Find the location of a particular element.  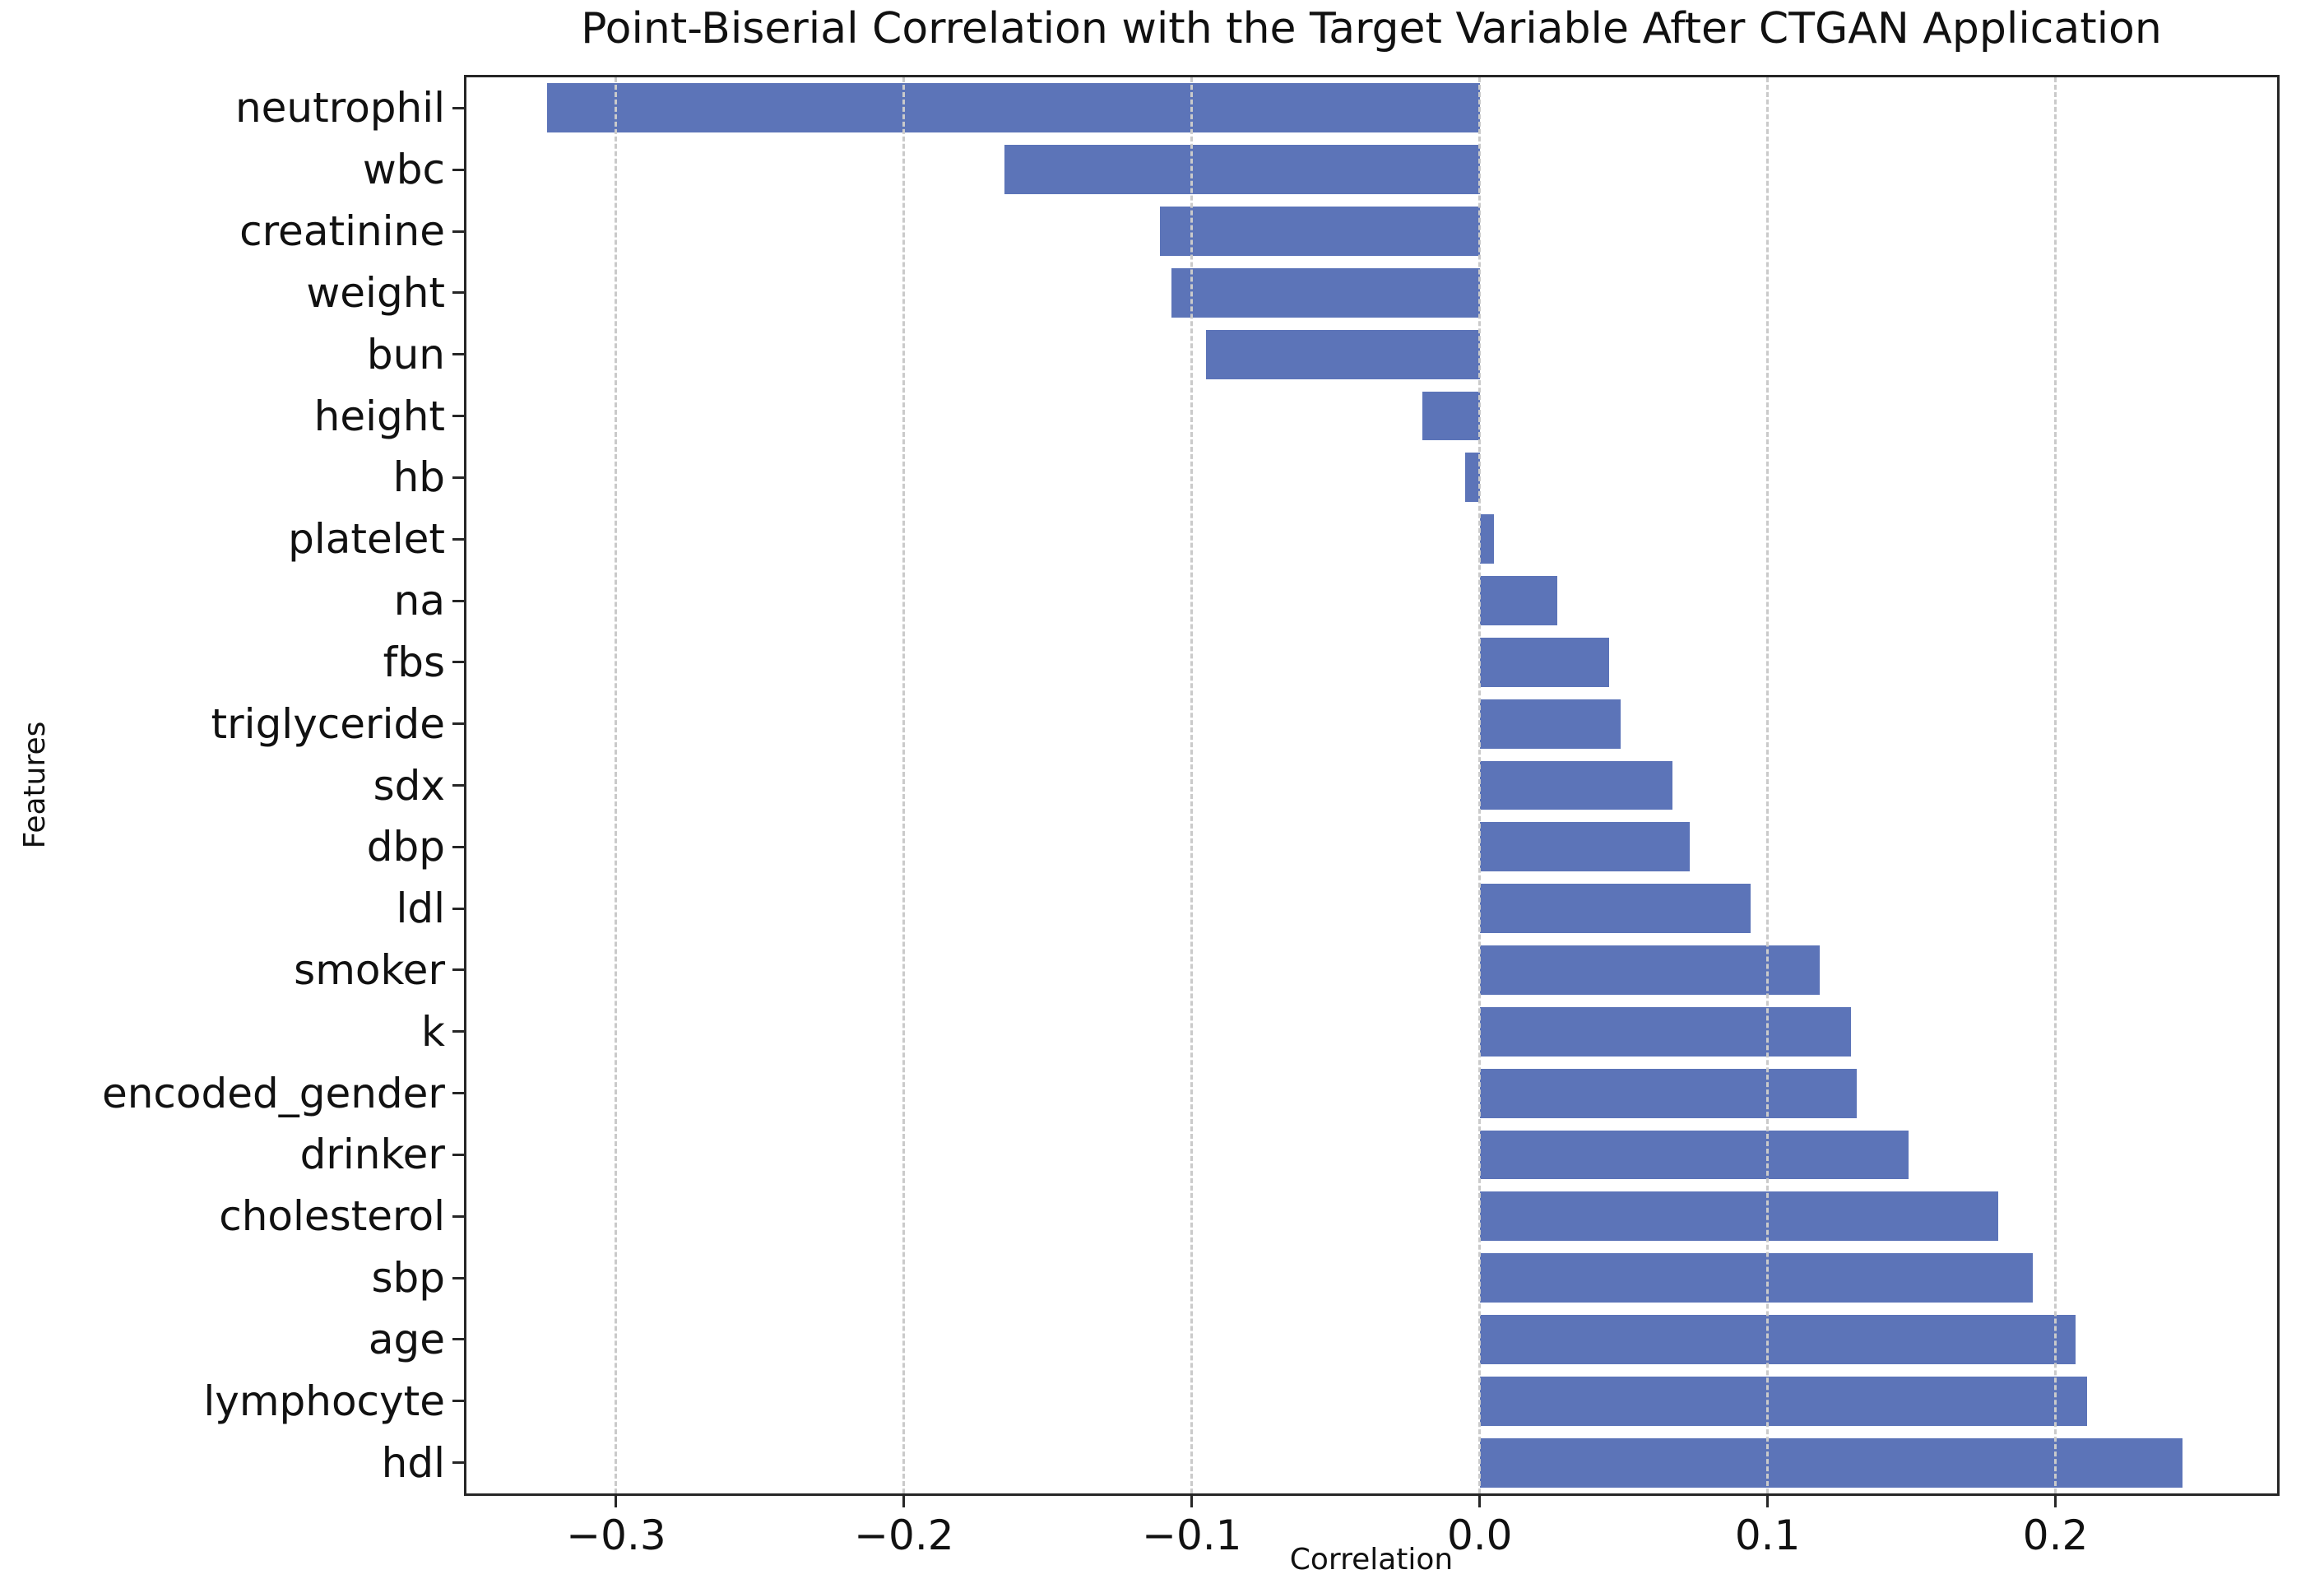

y-tick-label-triglyceride: triglyceride is located at coordinates (328, 723).